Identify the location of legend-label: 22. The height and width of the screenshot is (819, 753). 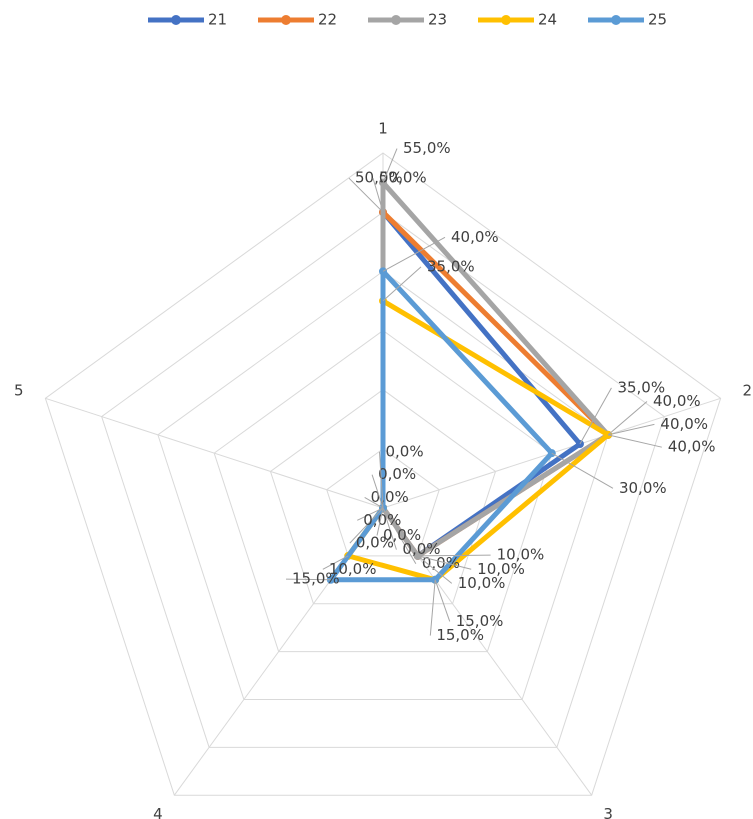
(327, 20).